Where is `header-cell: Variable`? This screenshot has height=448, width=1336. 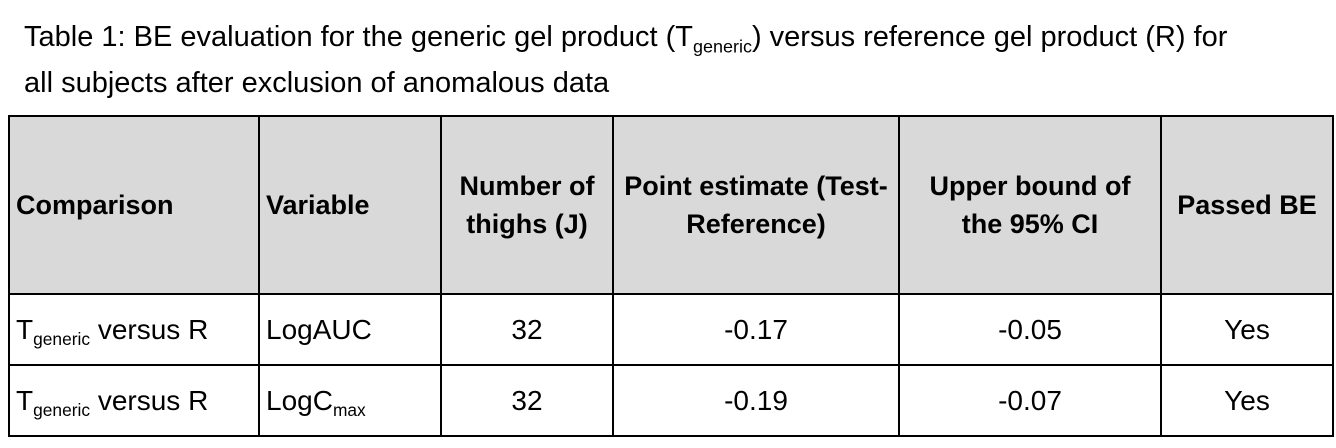
header-cell: Variable is located at coordinates (350, 205).